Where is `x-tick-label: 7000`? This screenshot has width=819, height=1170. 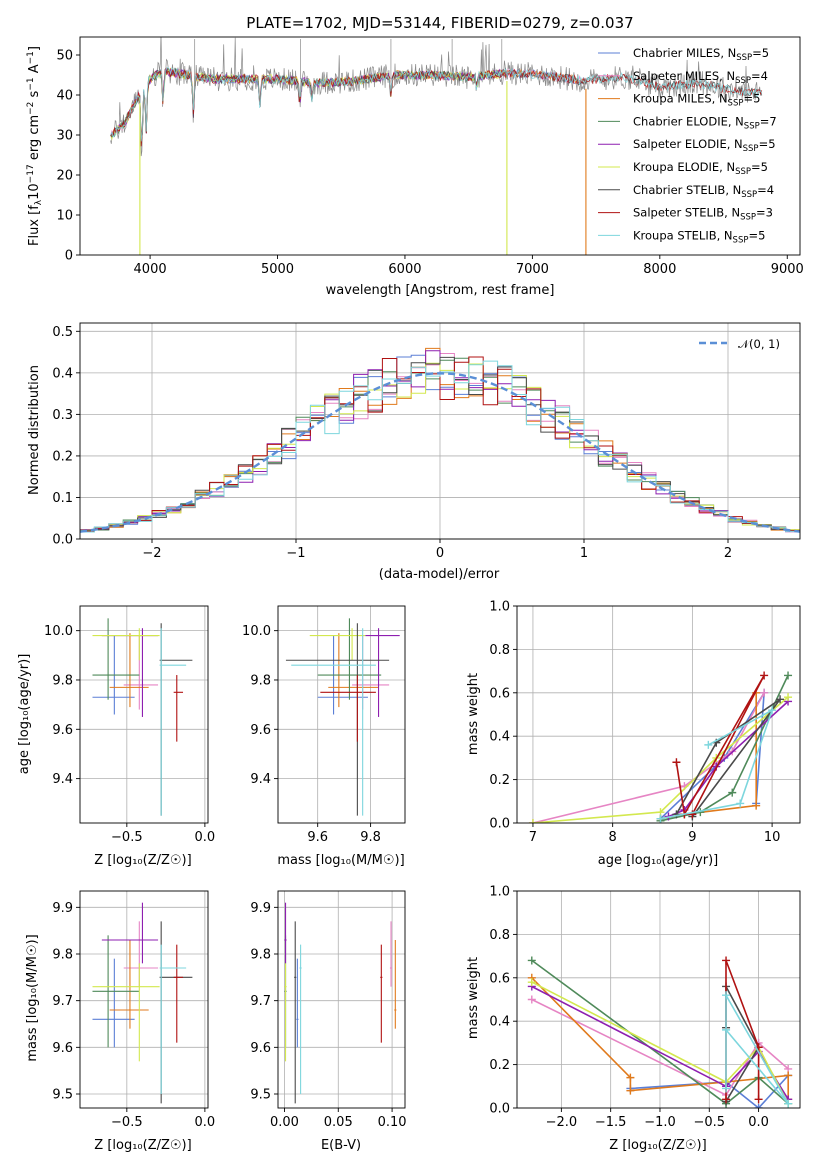 x-tick-label: 7000 is located at coordinates (532, 269).